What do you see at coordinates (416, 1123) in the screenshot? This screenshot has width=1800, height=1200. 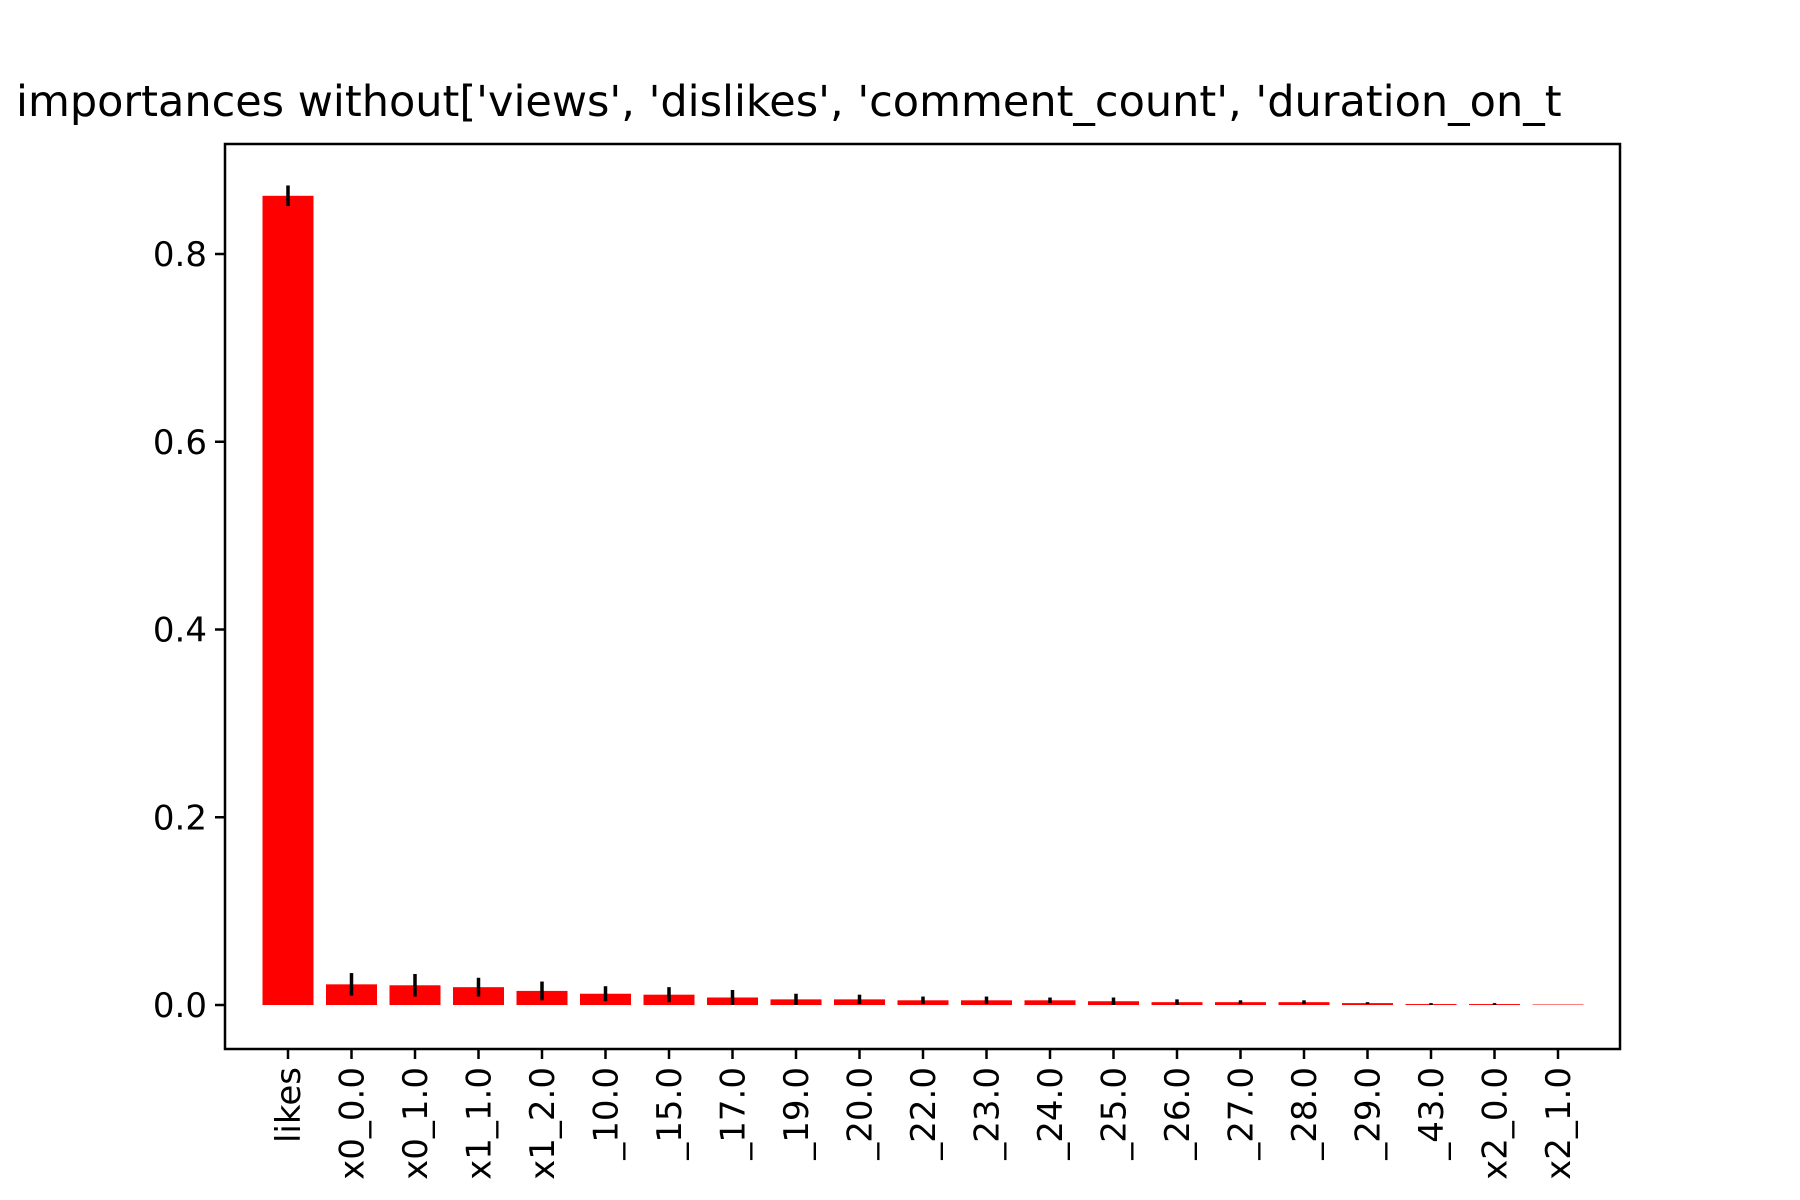 I see `x-tick-label: x0_1.0` at bounding box center [416, 1123].